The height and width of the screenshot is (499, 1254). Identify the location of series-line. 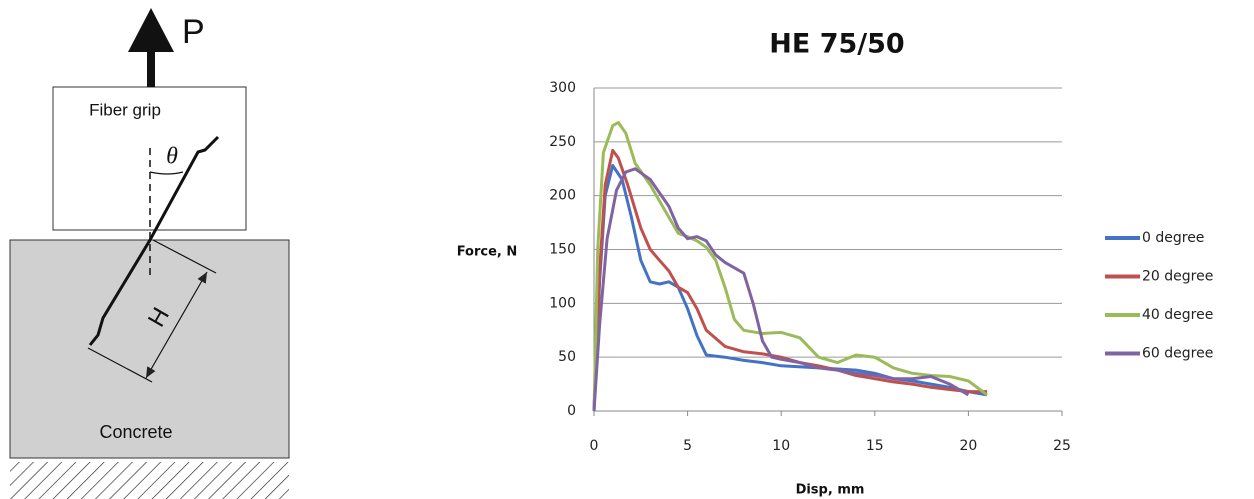
(781, 289).